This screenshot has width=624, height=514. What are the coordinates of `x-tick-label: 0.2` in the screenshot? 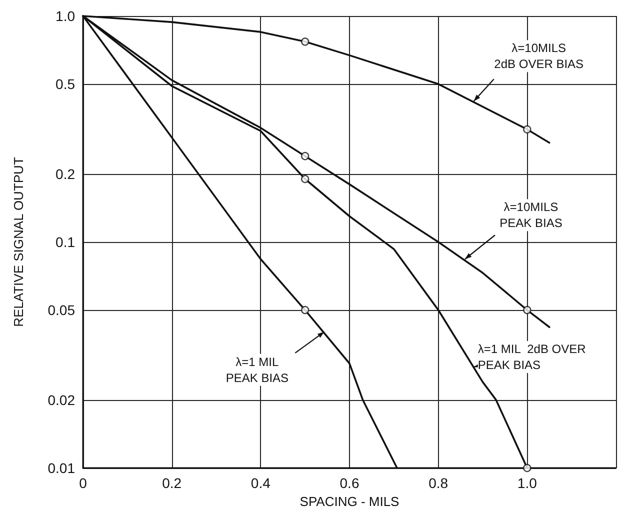 It's located at (172, 483).